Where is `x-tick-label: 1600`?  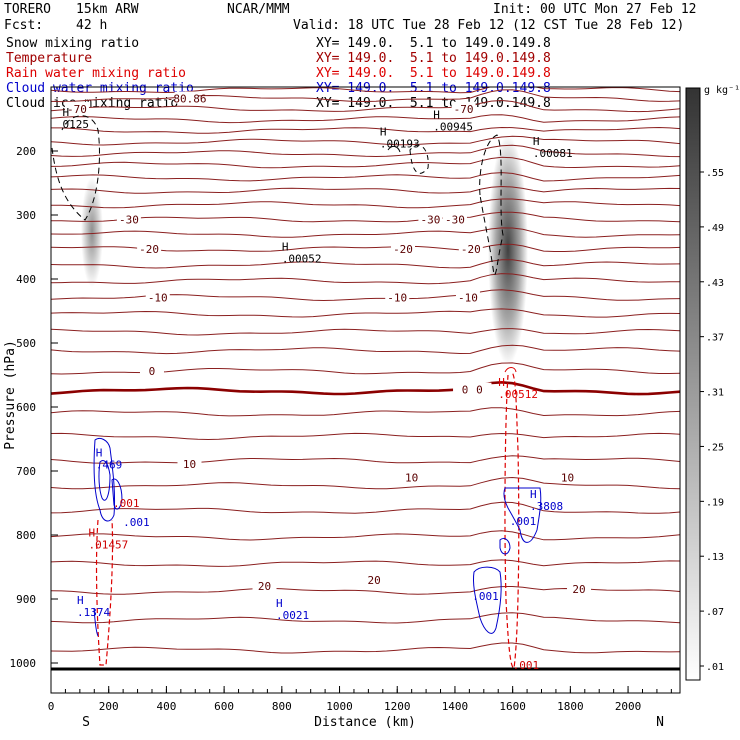
x-tick-label: 1600 is located at coordinates (512, 706).